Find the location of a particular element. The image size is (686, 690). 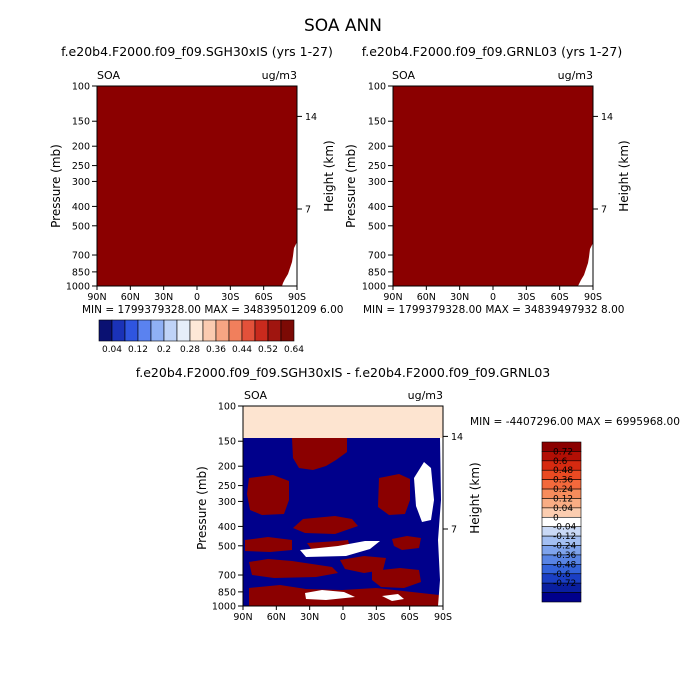

panel-3-ylabel-right: Height (km) is located at coordinates (475, 497).